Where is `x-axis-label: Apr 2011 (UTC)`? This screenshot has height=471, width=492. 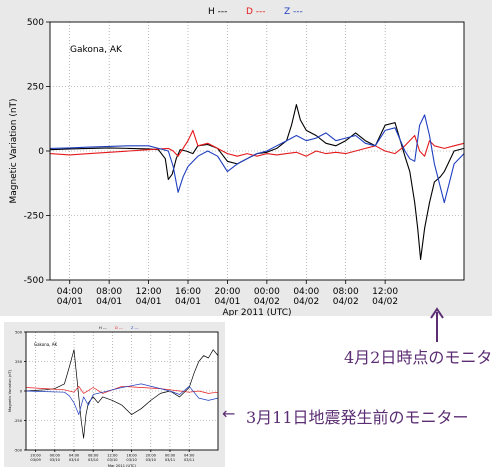 x-axis-label: Apr 2011 (UTC) is located at coordinates (256, 312).